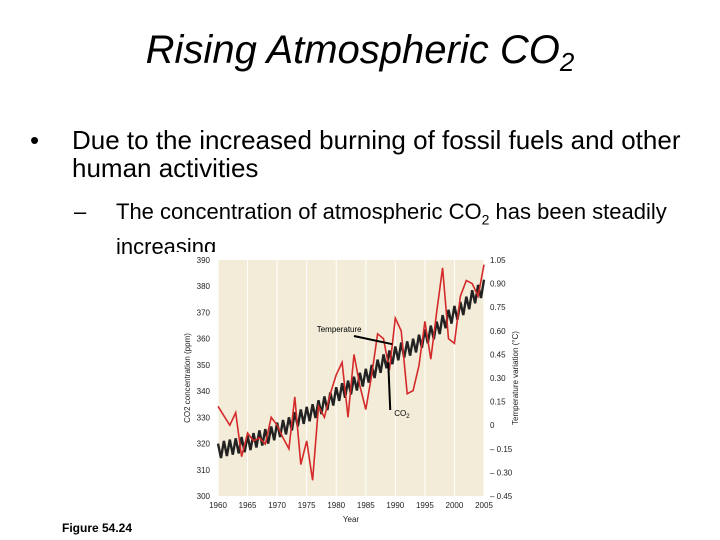 The image size is (720, 540). Describe the element at coordinates (204, 470) in the screenshot. I see `y-left-tick-label-310: 310` at that location.